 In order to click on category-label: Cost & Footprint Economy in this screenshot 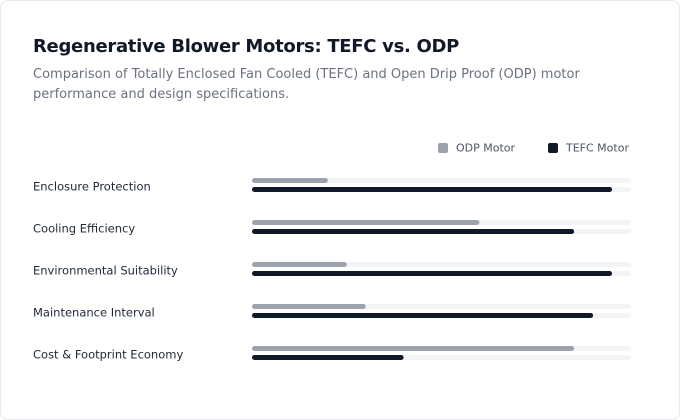, I will do `click(108, 355)`.